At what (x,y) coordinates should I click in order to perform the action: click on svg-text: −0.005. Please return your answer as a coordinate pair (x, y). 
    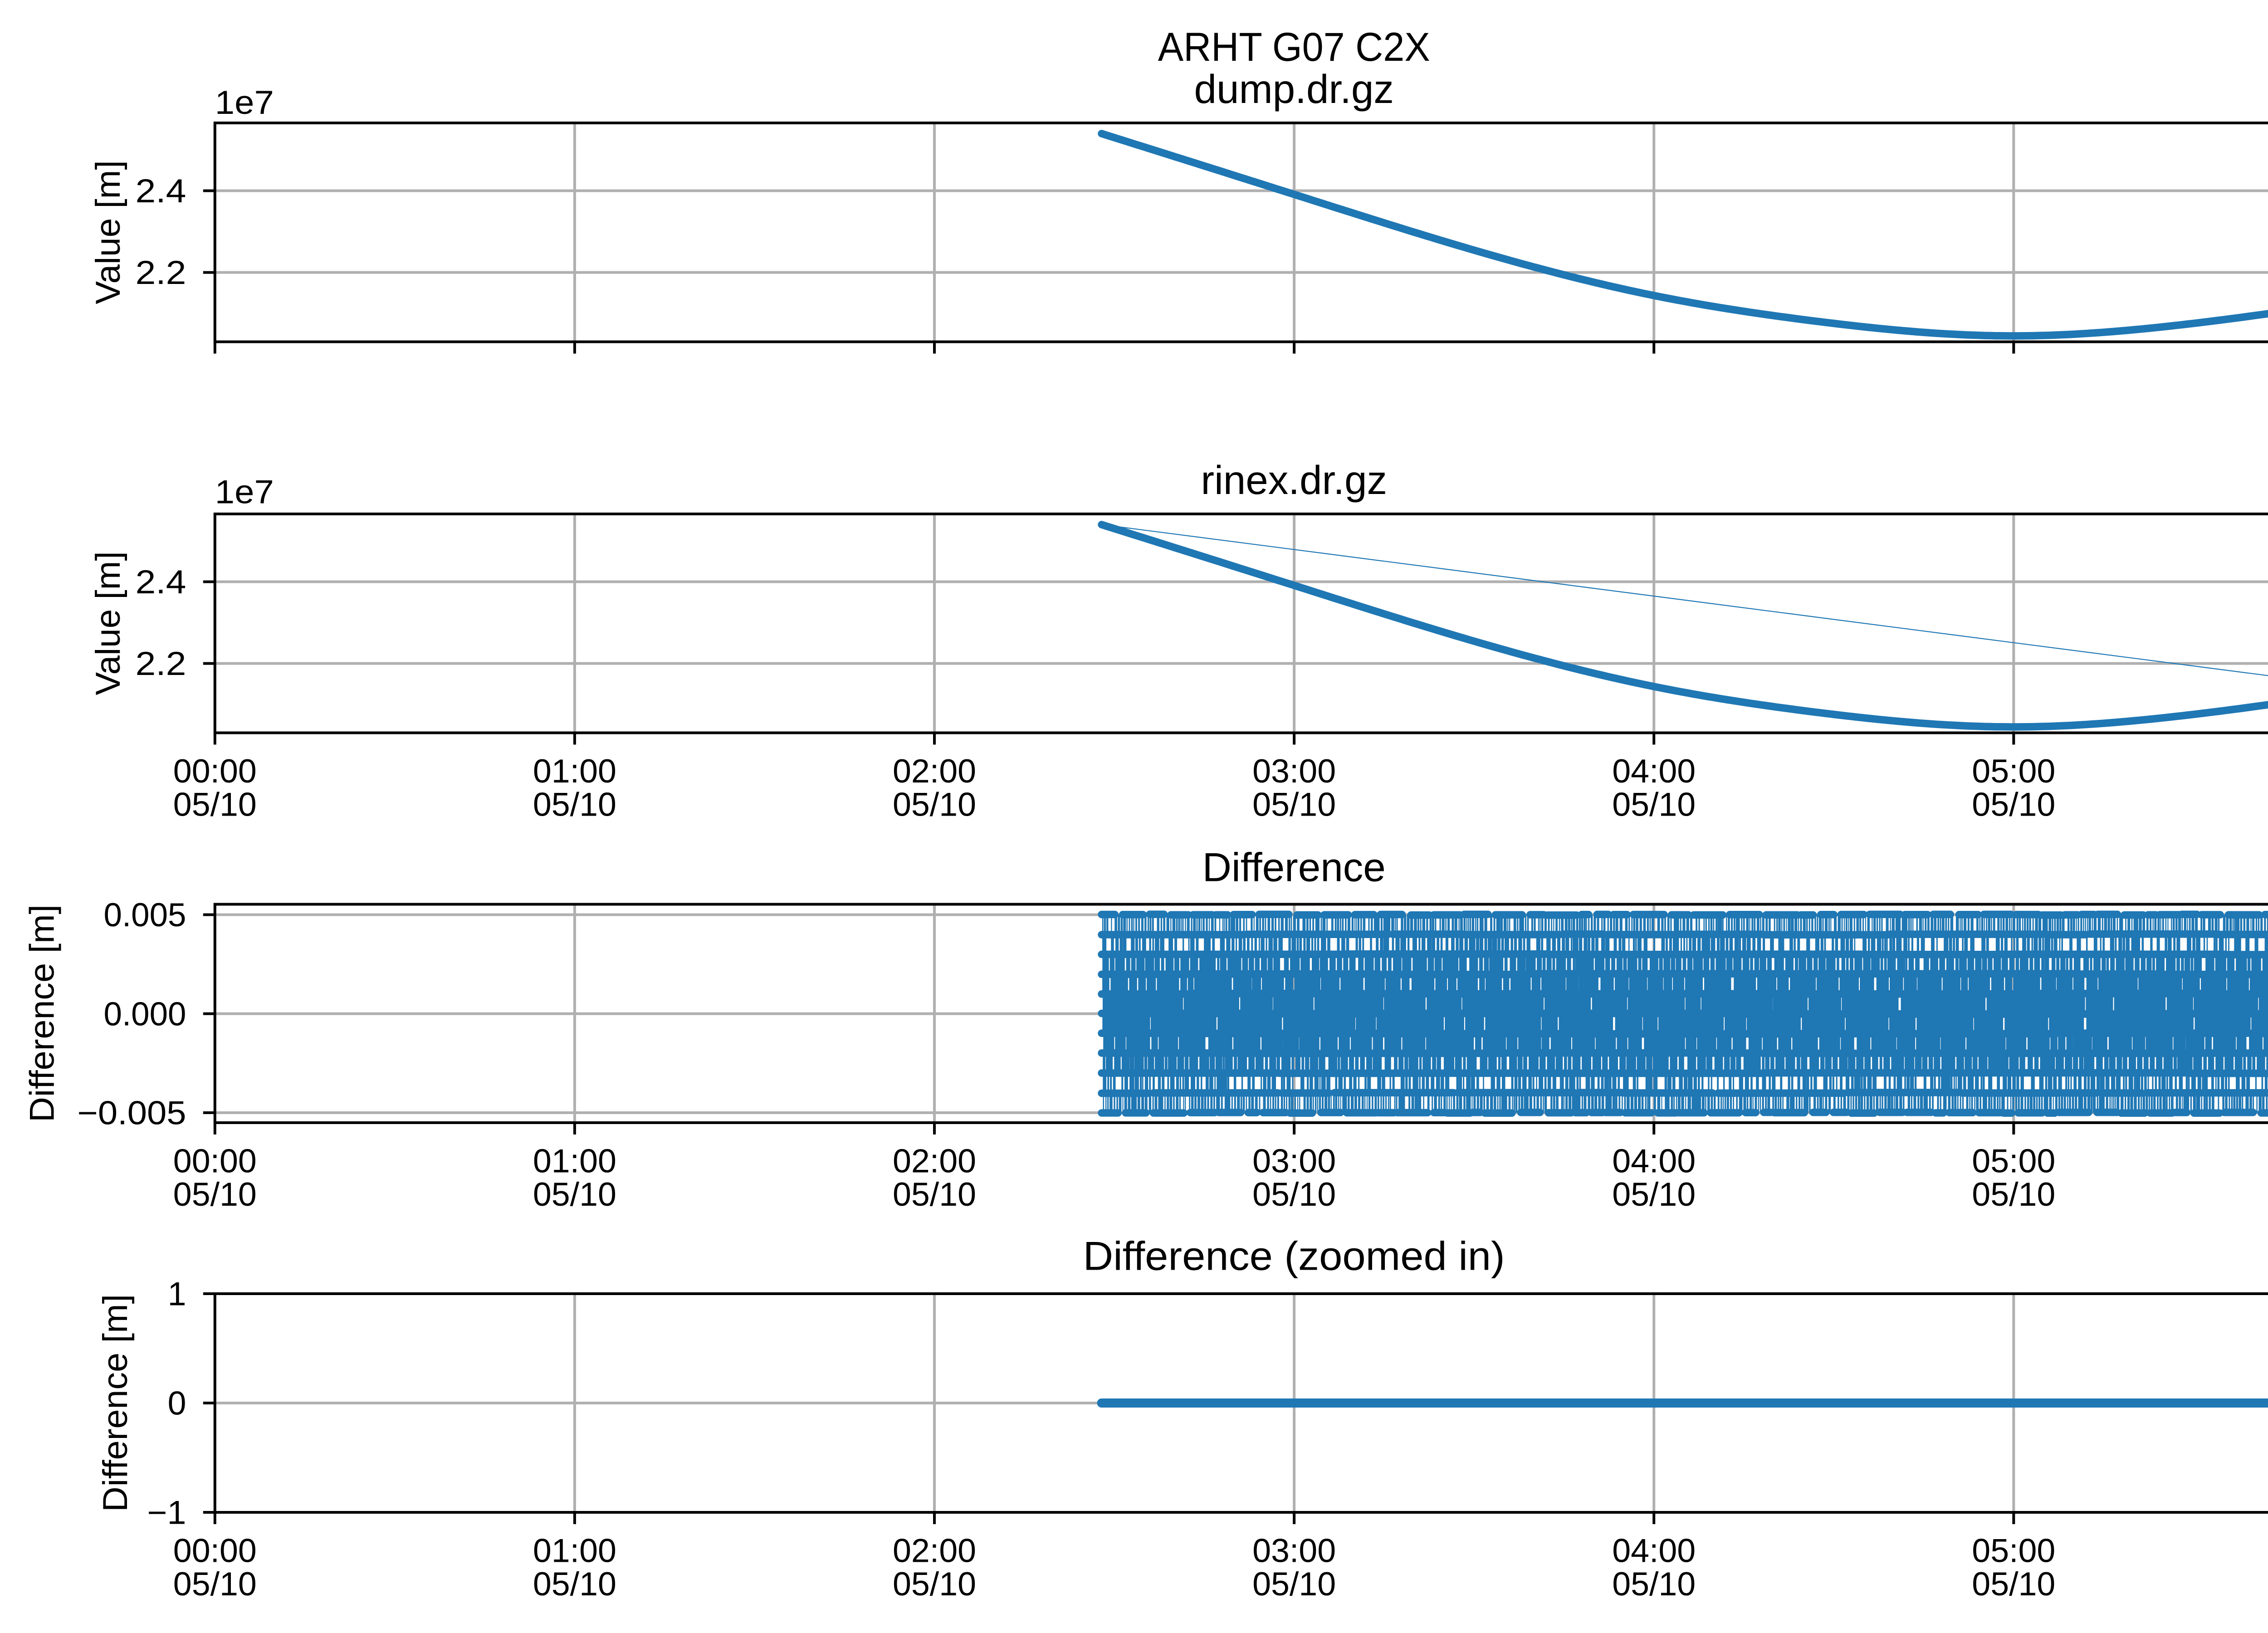
    Looking at the image, I should click on (132, 1113).